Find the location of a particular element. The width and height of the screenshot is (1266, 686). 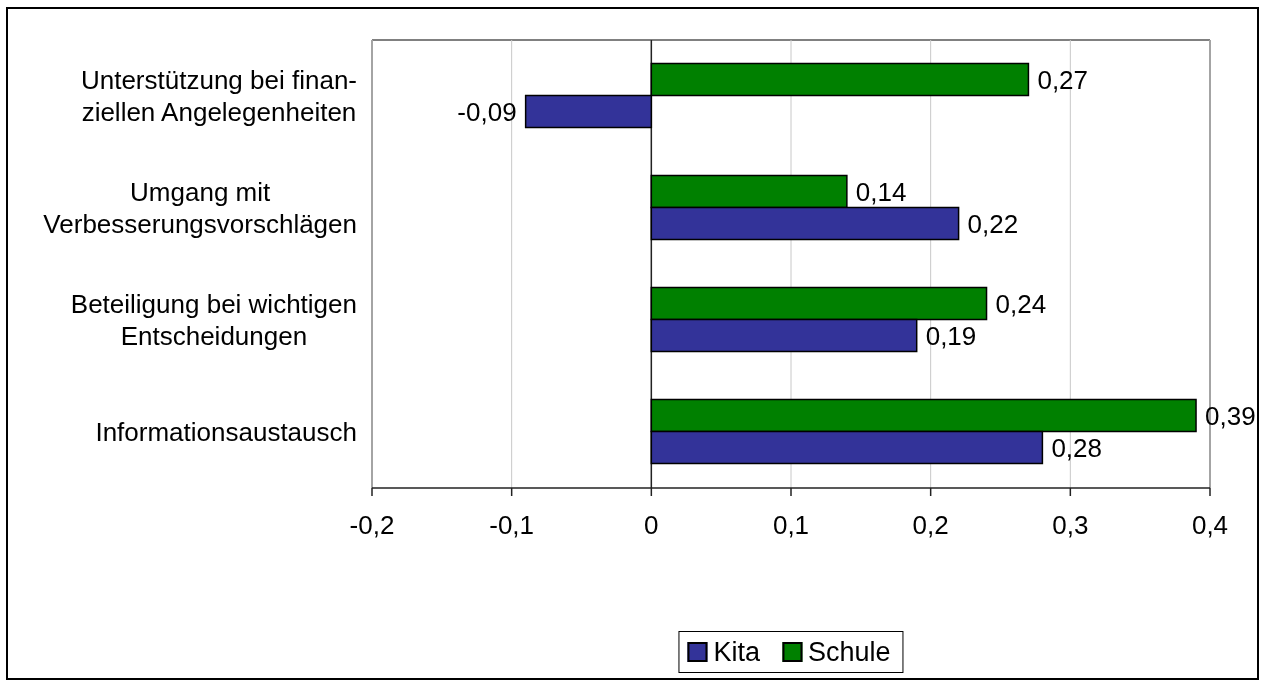

y-tick-label: Beteiligung bei wichtigen Entscheidungen is located at coordinates (213, 320).